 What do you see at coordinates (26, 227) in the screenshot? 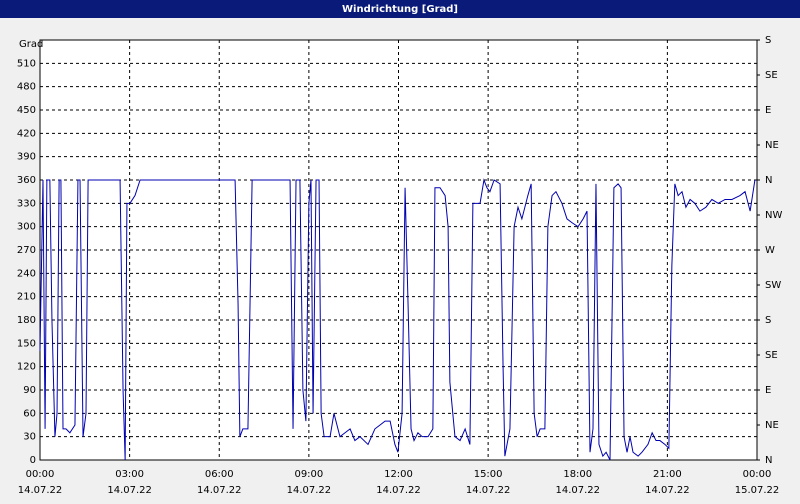
I see `y-tick-label: 300` at bounding box center [26, 227].